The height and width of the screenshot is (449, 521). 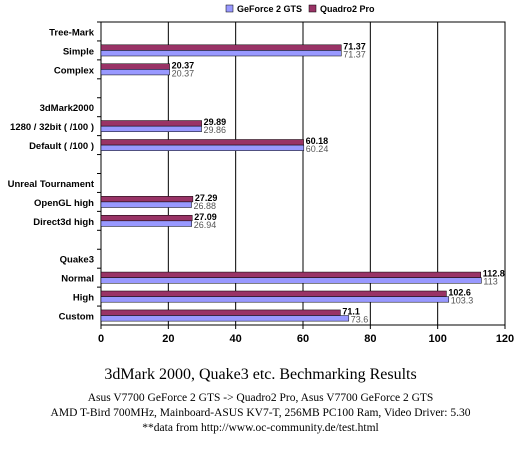 I want to click on x-tick-label: 100, so click(x=437, y=339).